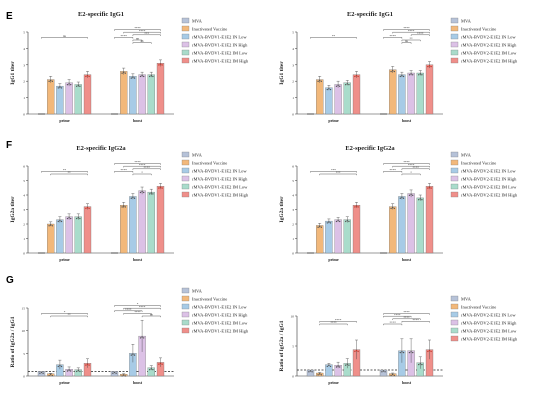 This screenshot has height=419, width=550. What do you see at coordinates (220, 194) in the screenshot?
I see `legend-label: rMVA-BVDV1-E1E2 IM High` at bounding box center [220, 194].